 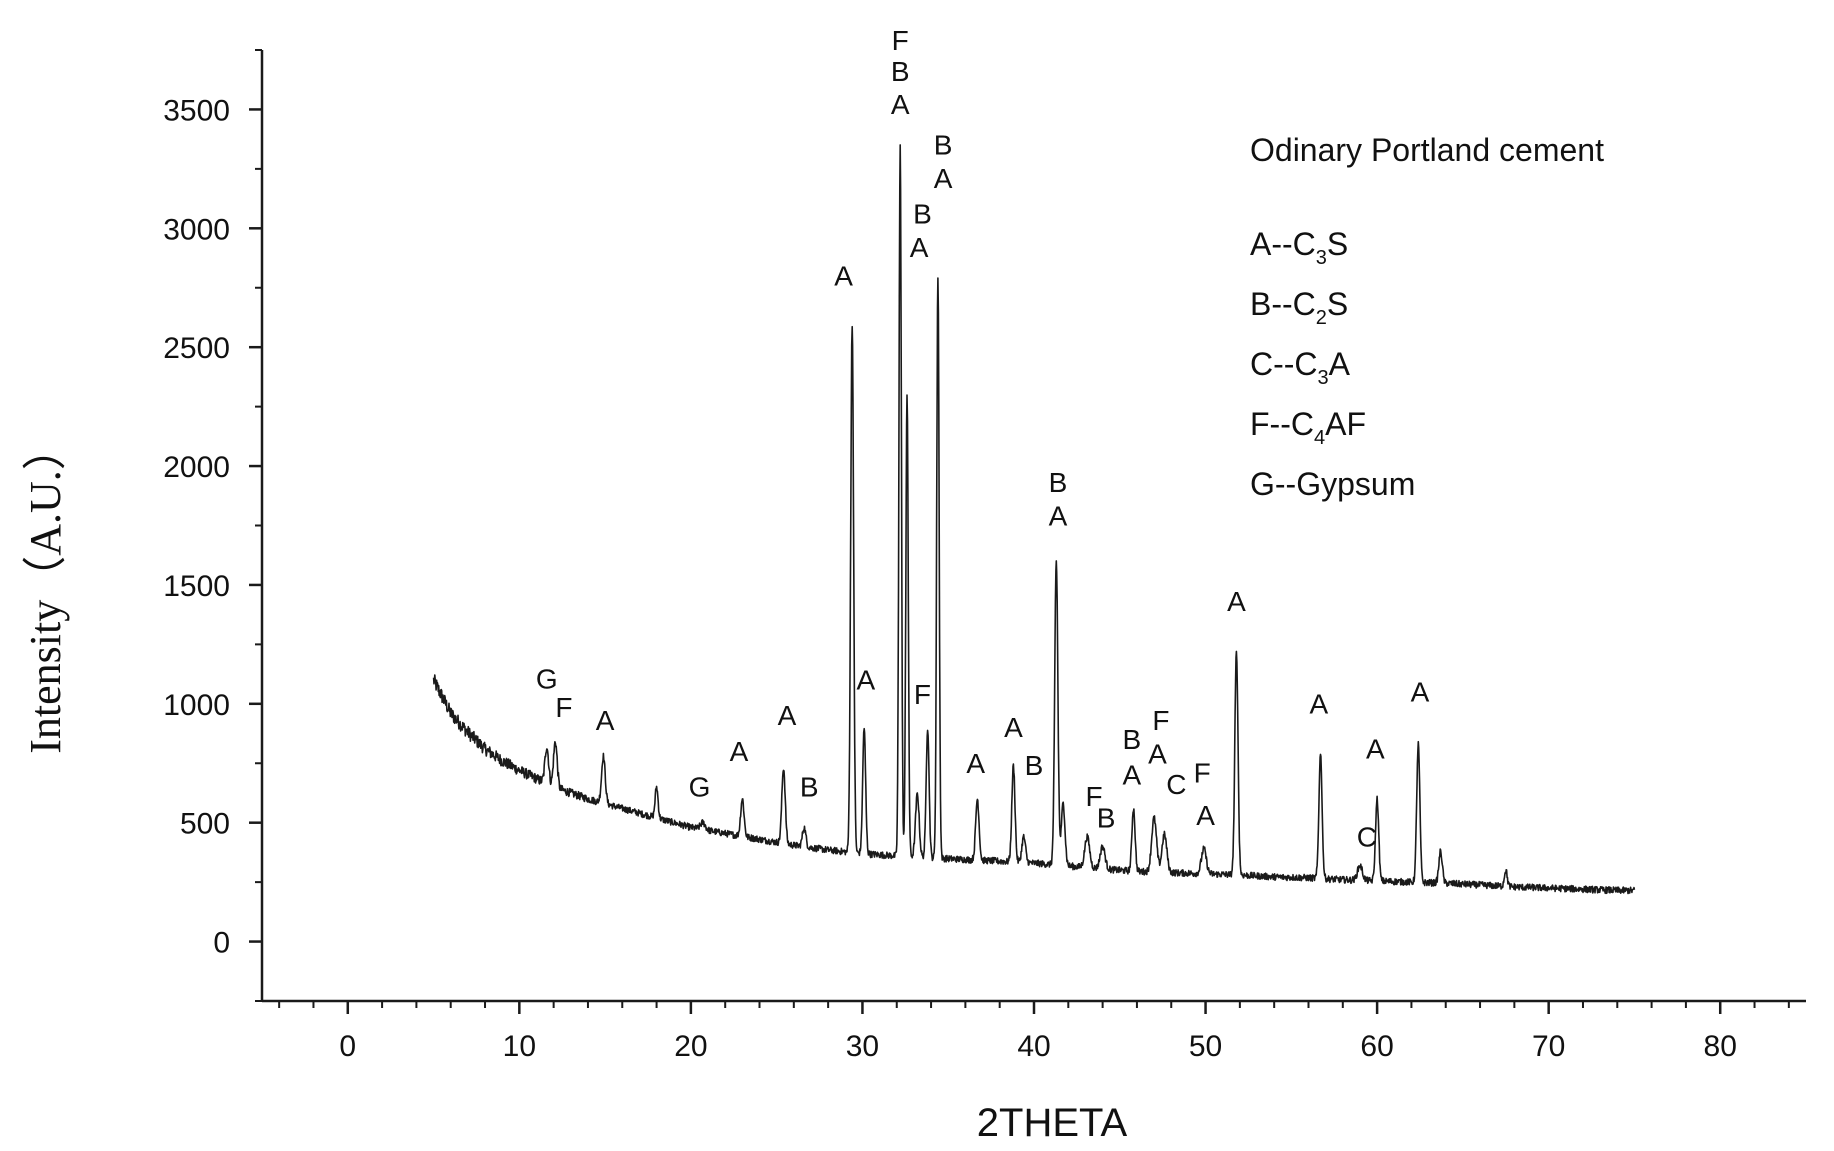 What do you see at coordinates (1308, 427) in the screenshot?
I see `legend-item: F--C4AF` at bounding box center [1308, 427].